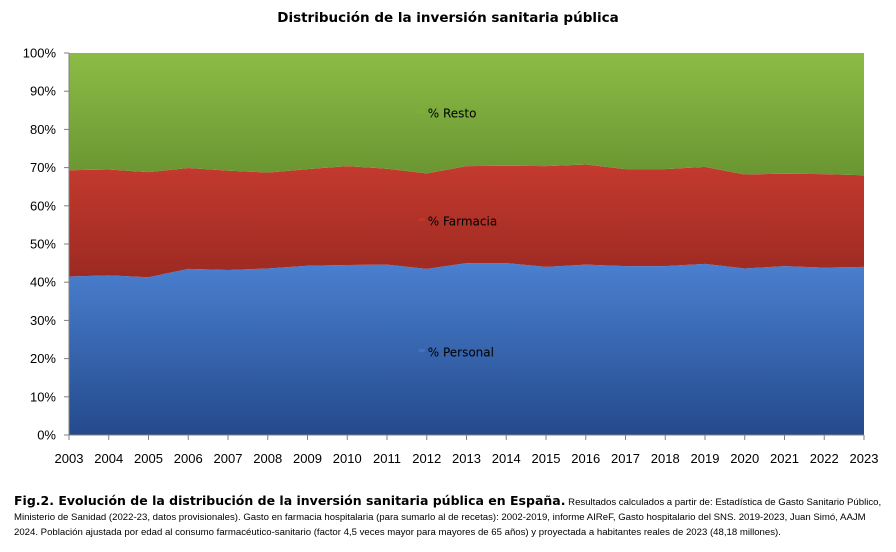 The height and width of the screenshot is (552, 896). Describe the element at coordinates (426, 458) in the screenshot. I see `x-tick-label: 2012` at that location.